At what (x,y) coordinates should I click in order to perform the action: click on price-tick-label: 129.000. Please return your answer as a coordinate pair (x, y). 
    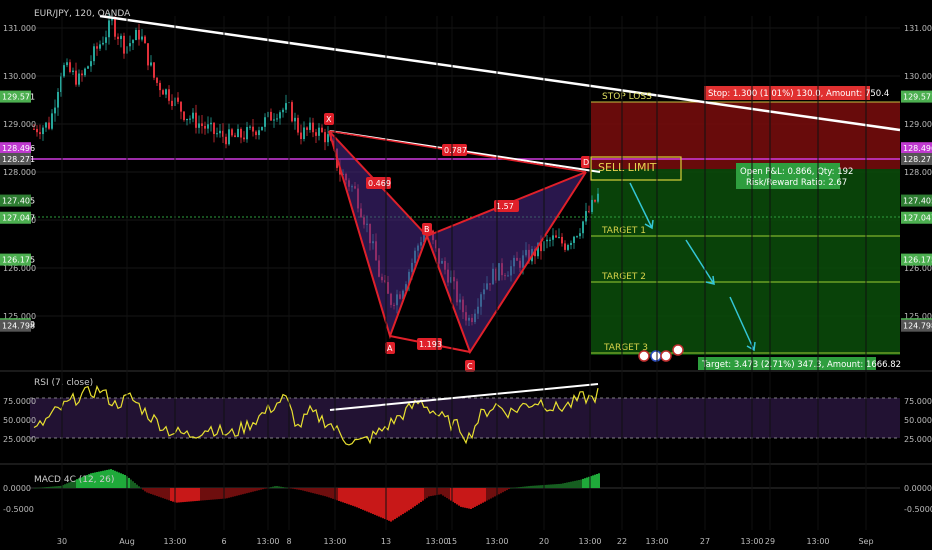
    Looking at the image, I should click on (918, 124).